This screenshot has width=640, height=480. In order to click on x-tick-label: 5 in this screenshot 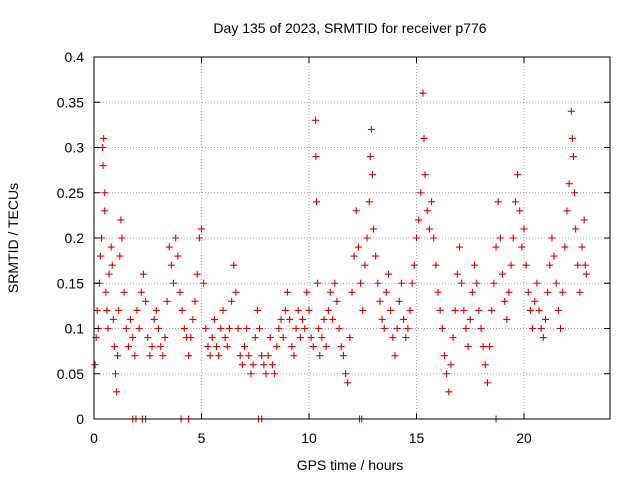, I will do `click(202, 438)`.